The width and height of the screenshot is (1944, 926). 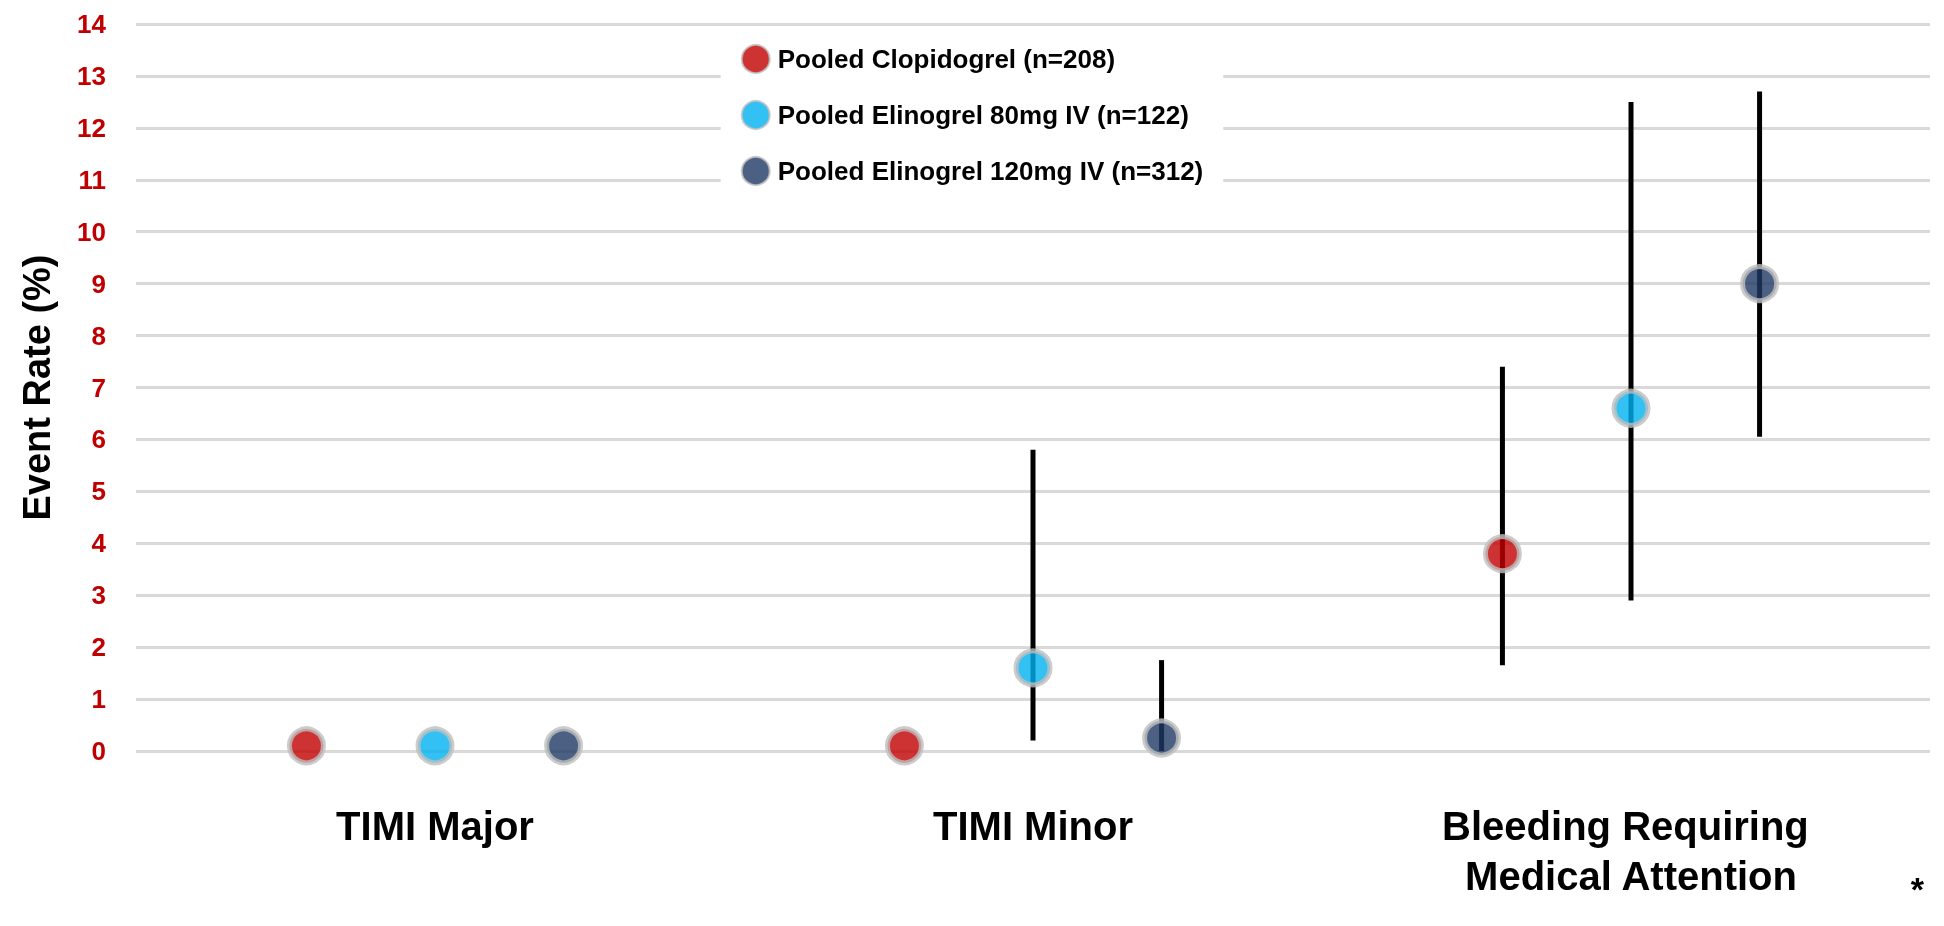 I want to click on y-tick-label: 4, so click(x=99, y=543).